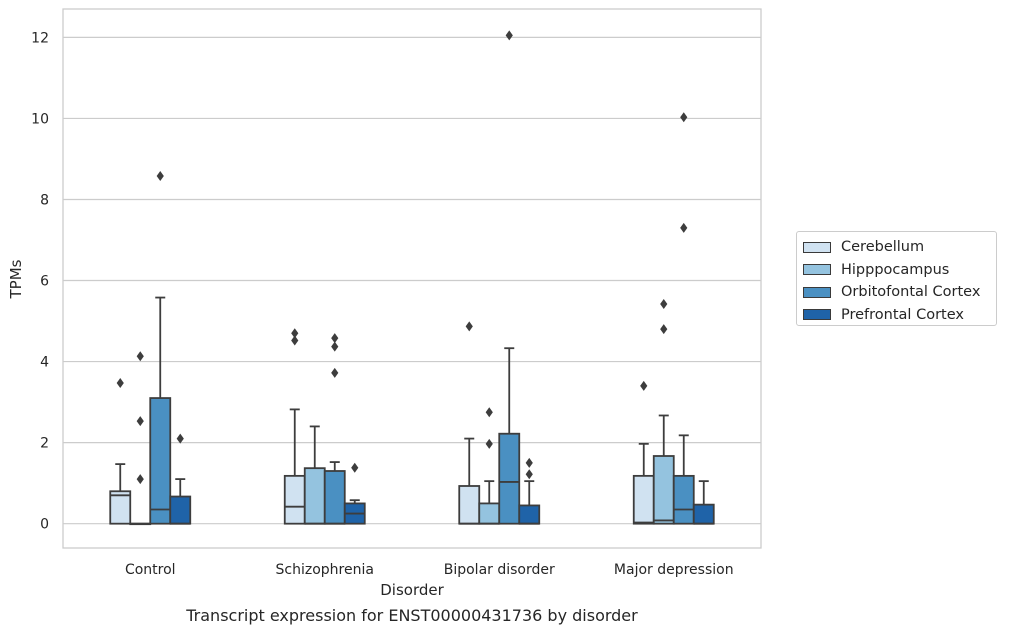 This screenshot has height=634, width=1009. What do you see at coordinates (150, 570) in the screenshot?
I see `x-tick-label: Control` at bounding box center [150, 570].